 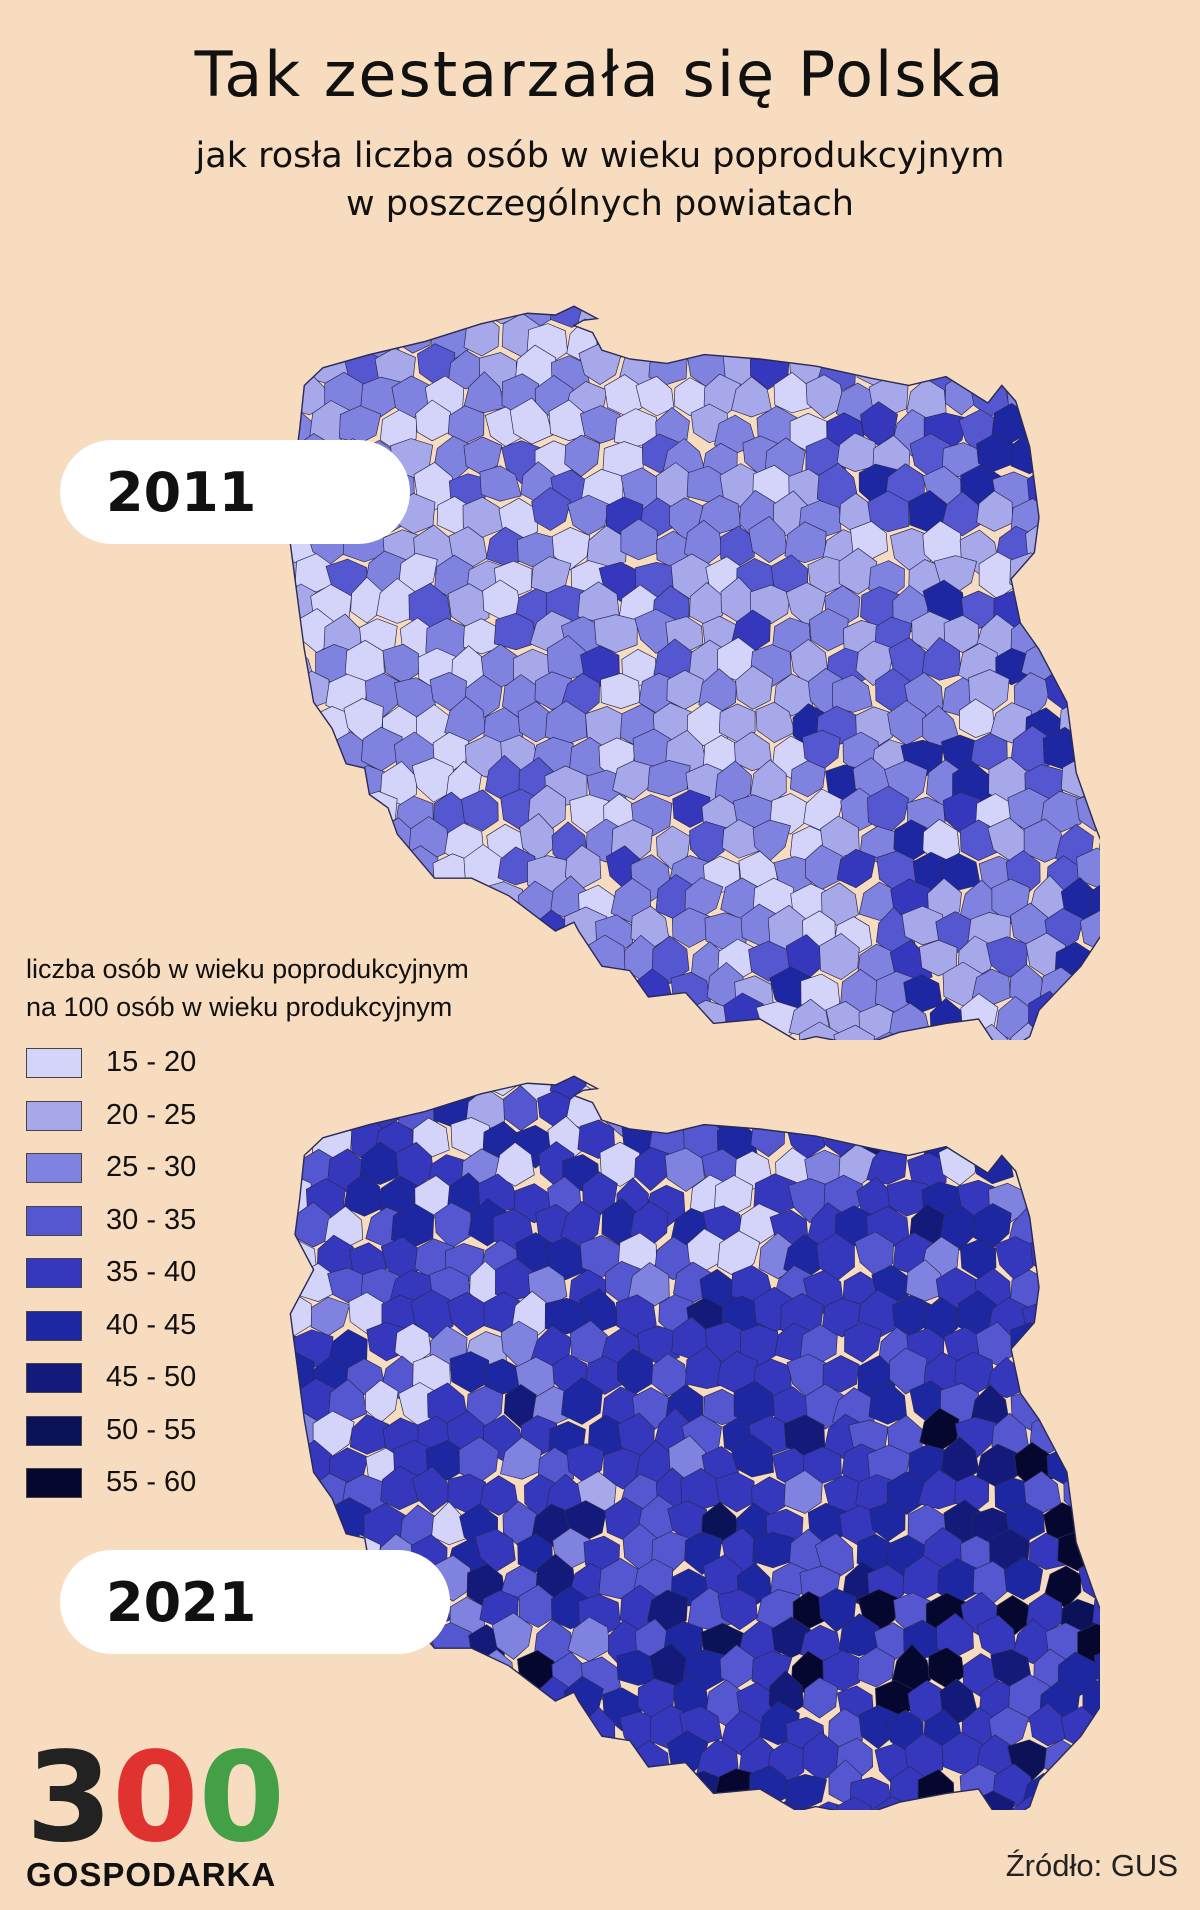 What do you see at coordinates (1091, 1865) in the screenshot?
I see `source-note: Źródło: GUS` at bounding box center [1091, 1865].